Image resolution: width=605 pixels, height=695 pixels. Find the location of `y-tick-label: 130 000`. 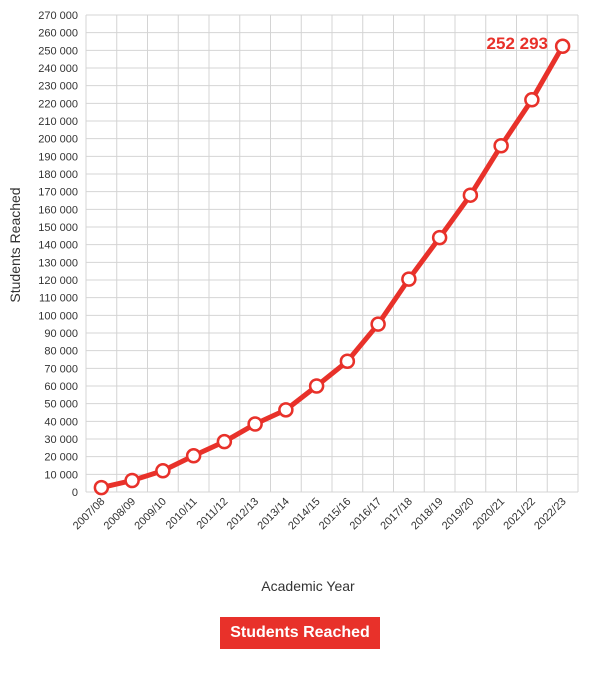

y-tick-label: 130 000 is located at coordinates (58, 263).